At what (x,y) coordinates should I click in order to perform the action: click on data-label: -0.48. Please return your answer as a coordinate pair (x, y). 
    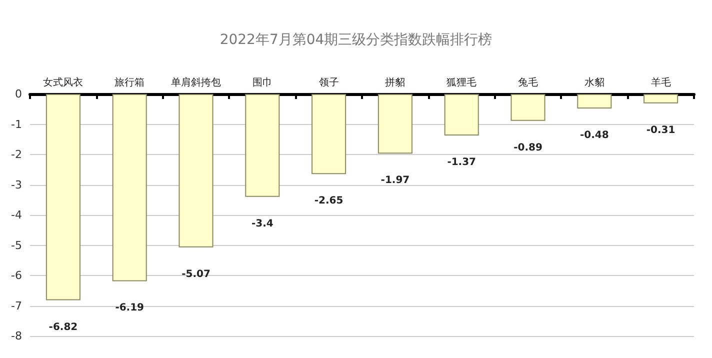
    Looking at the image, I should click on (594, 136).